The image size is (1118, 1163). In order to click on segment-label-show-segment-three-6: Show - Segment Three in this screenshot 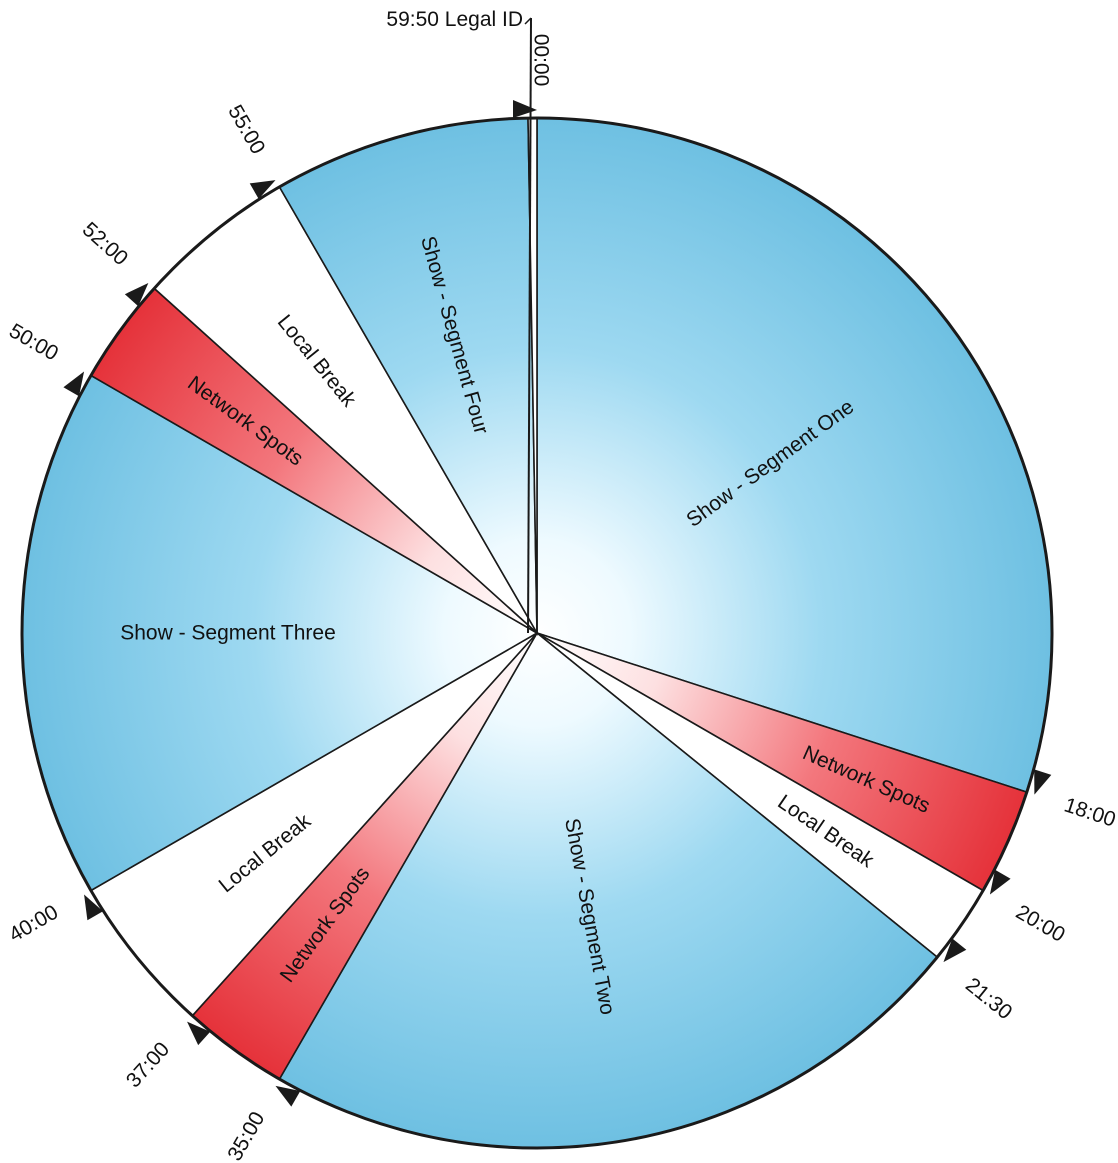, I will do `click(228, 633)`.